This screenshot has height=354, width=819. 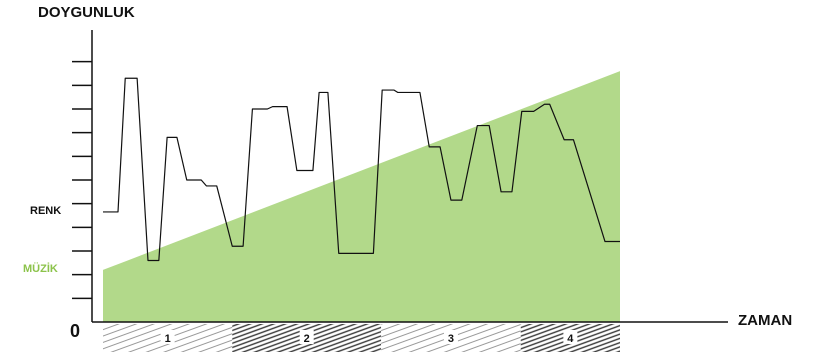 I want to click on time-segment-label: 2, so click(x=307, y=339).